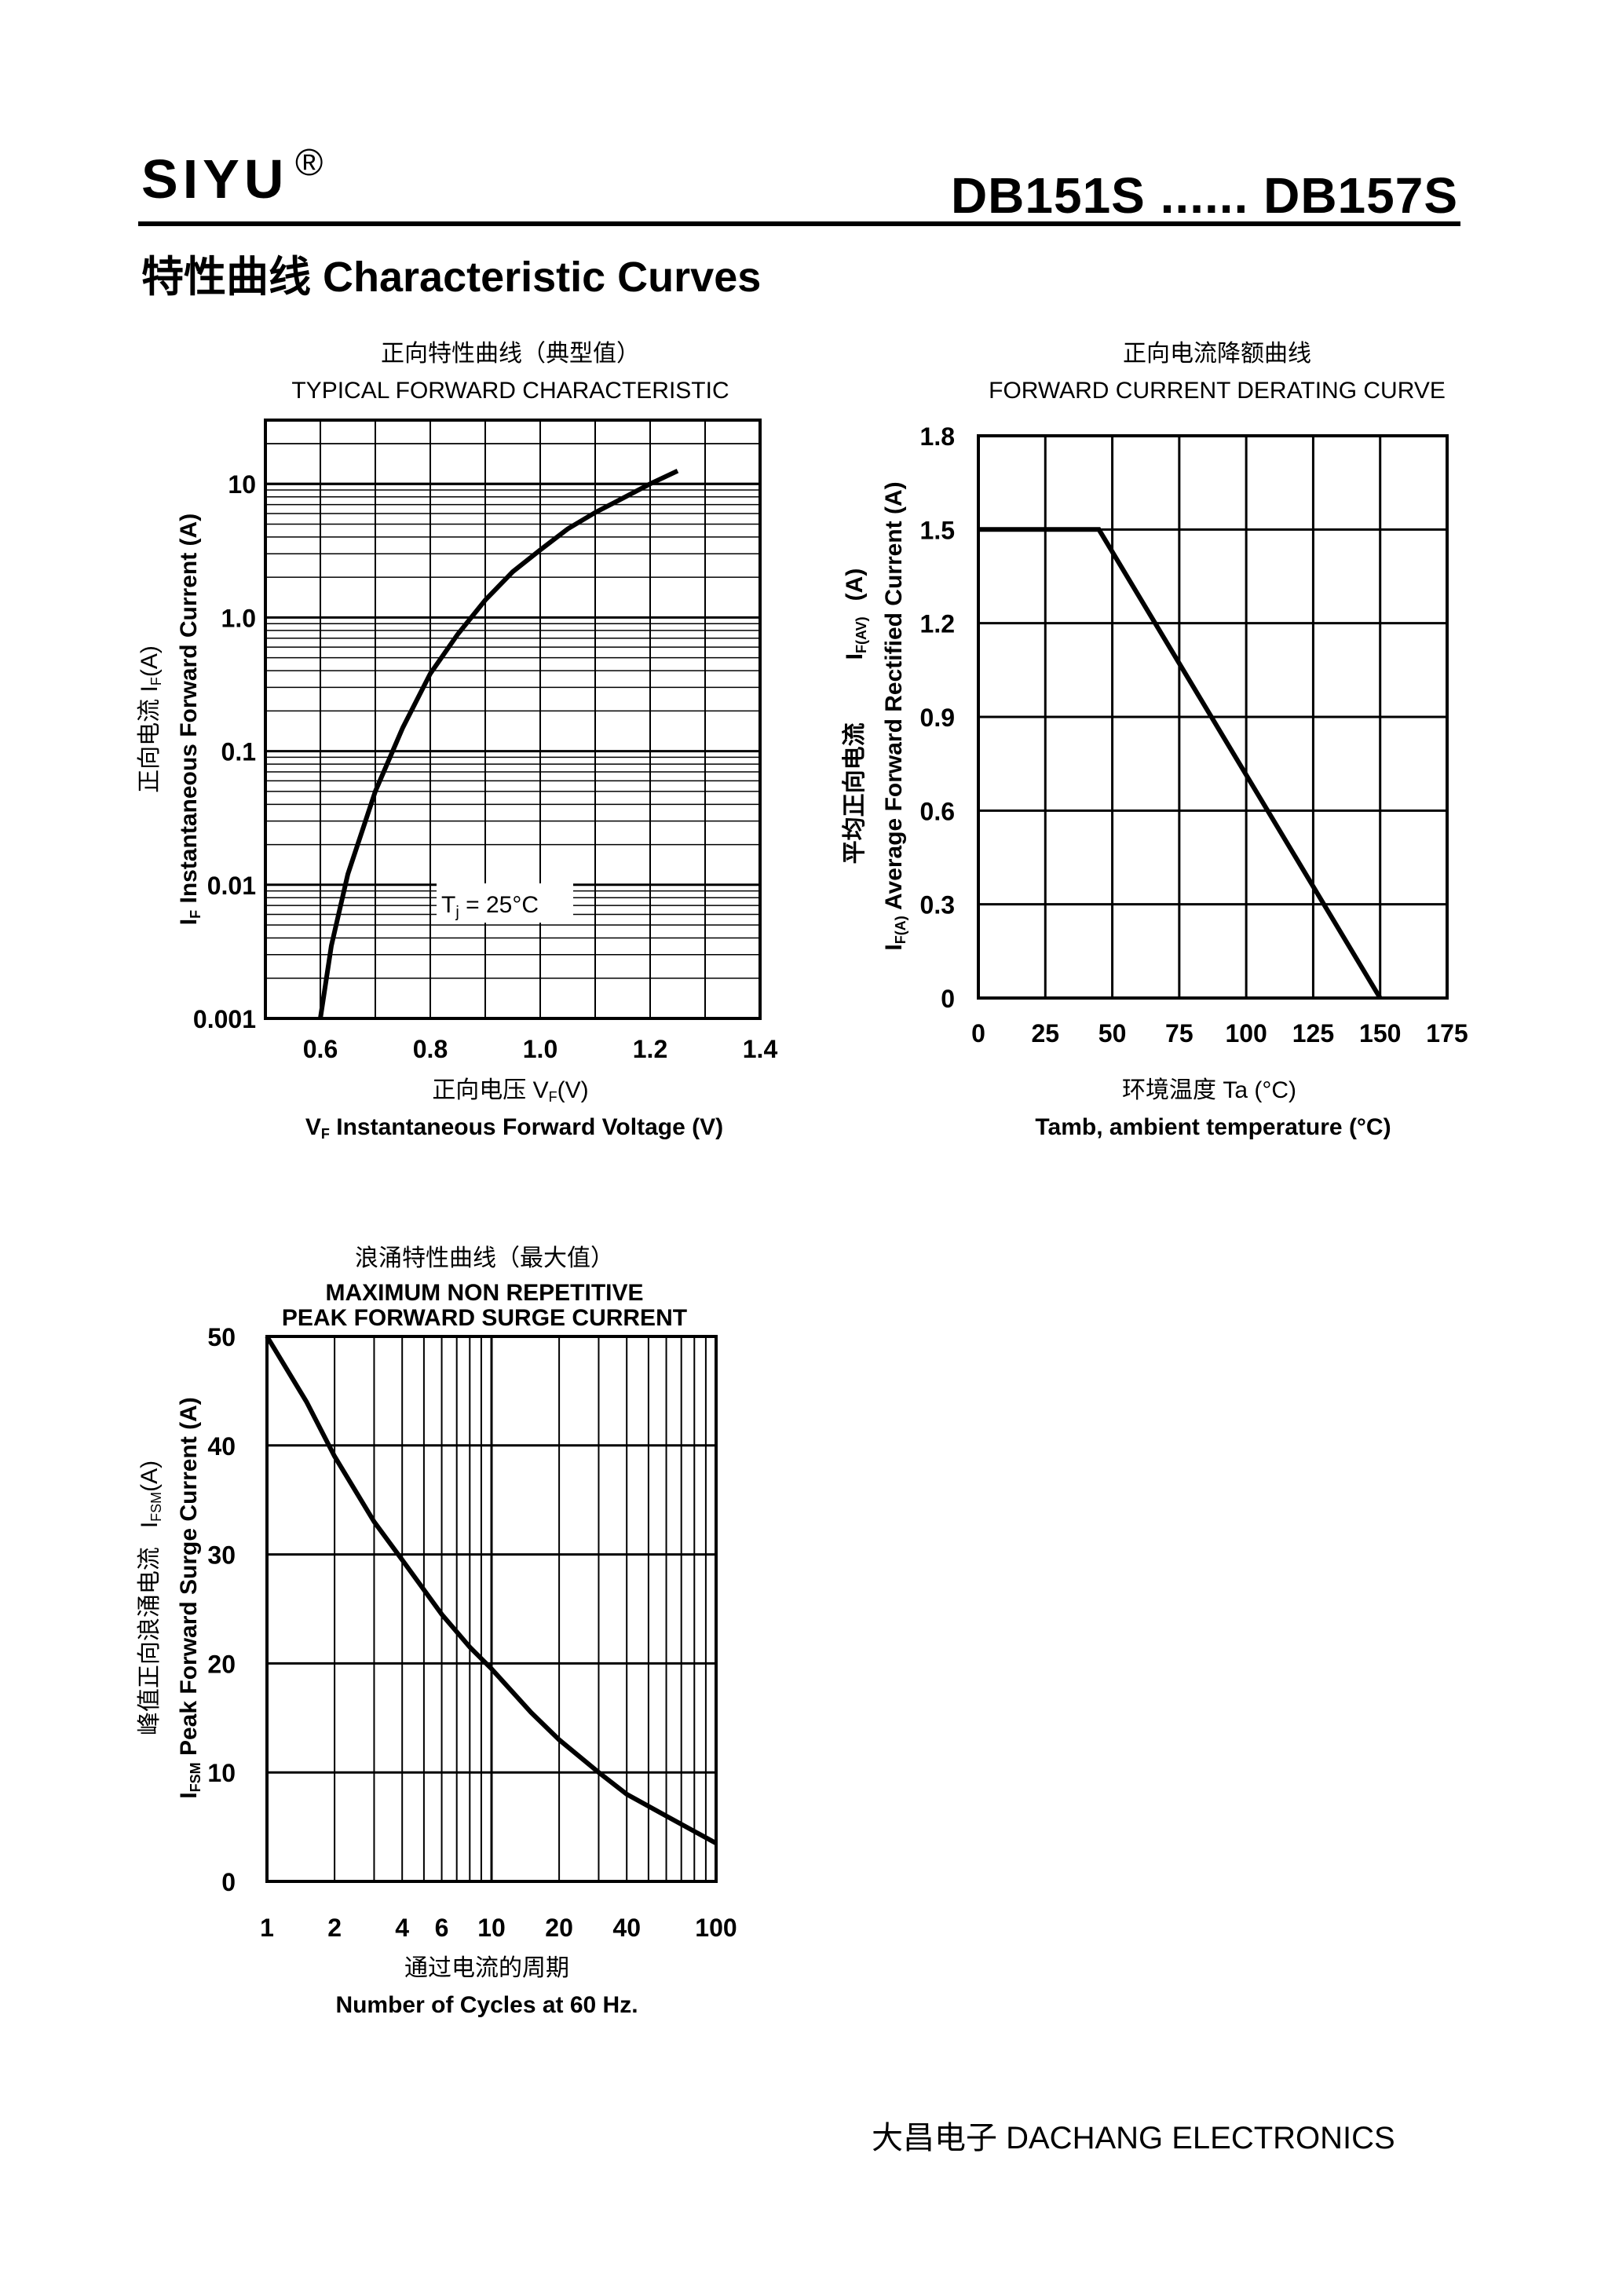 The width and height of the screenshot is (1623, 2296). Describe the element at coordinates (334, 1928) in the screenshot. I see `chart3-x-tick-label: 2` at that location.